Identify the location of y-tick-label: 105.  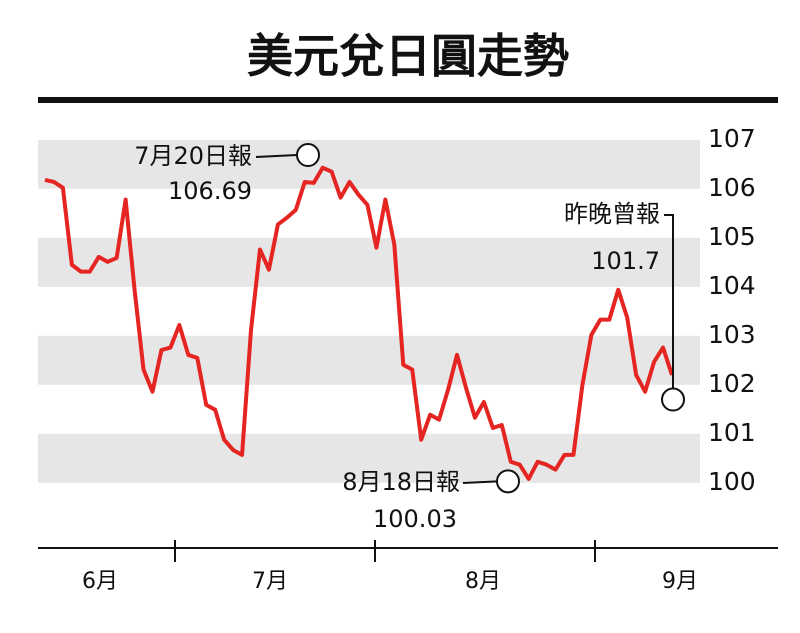
(732, 236).